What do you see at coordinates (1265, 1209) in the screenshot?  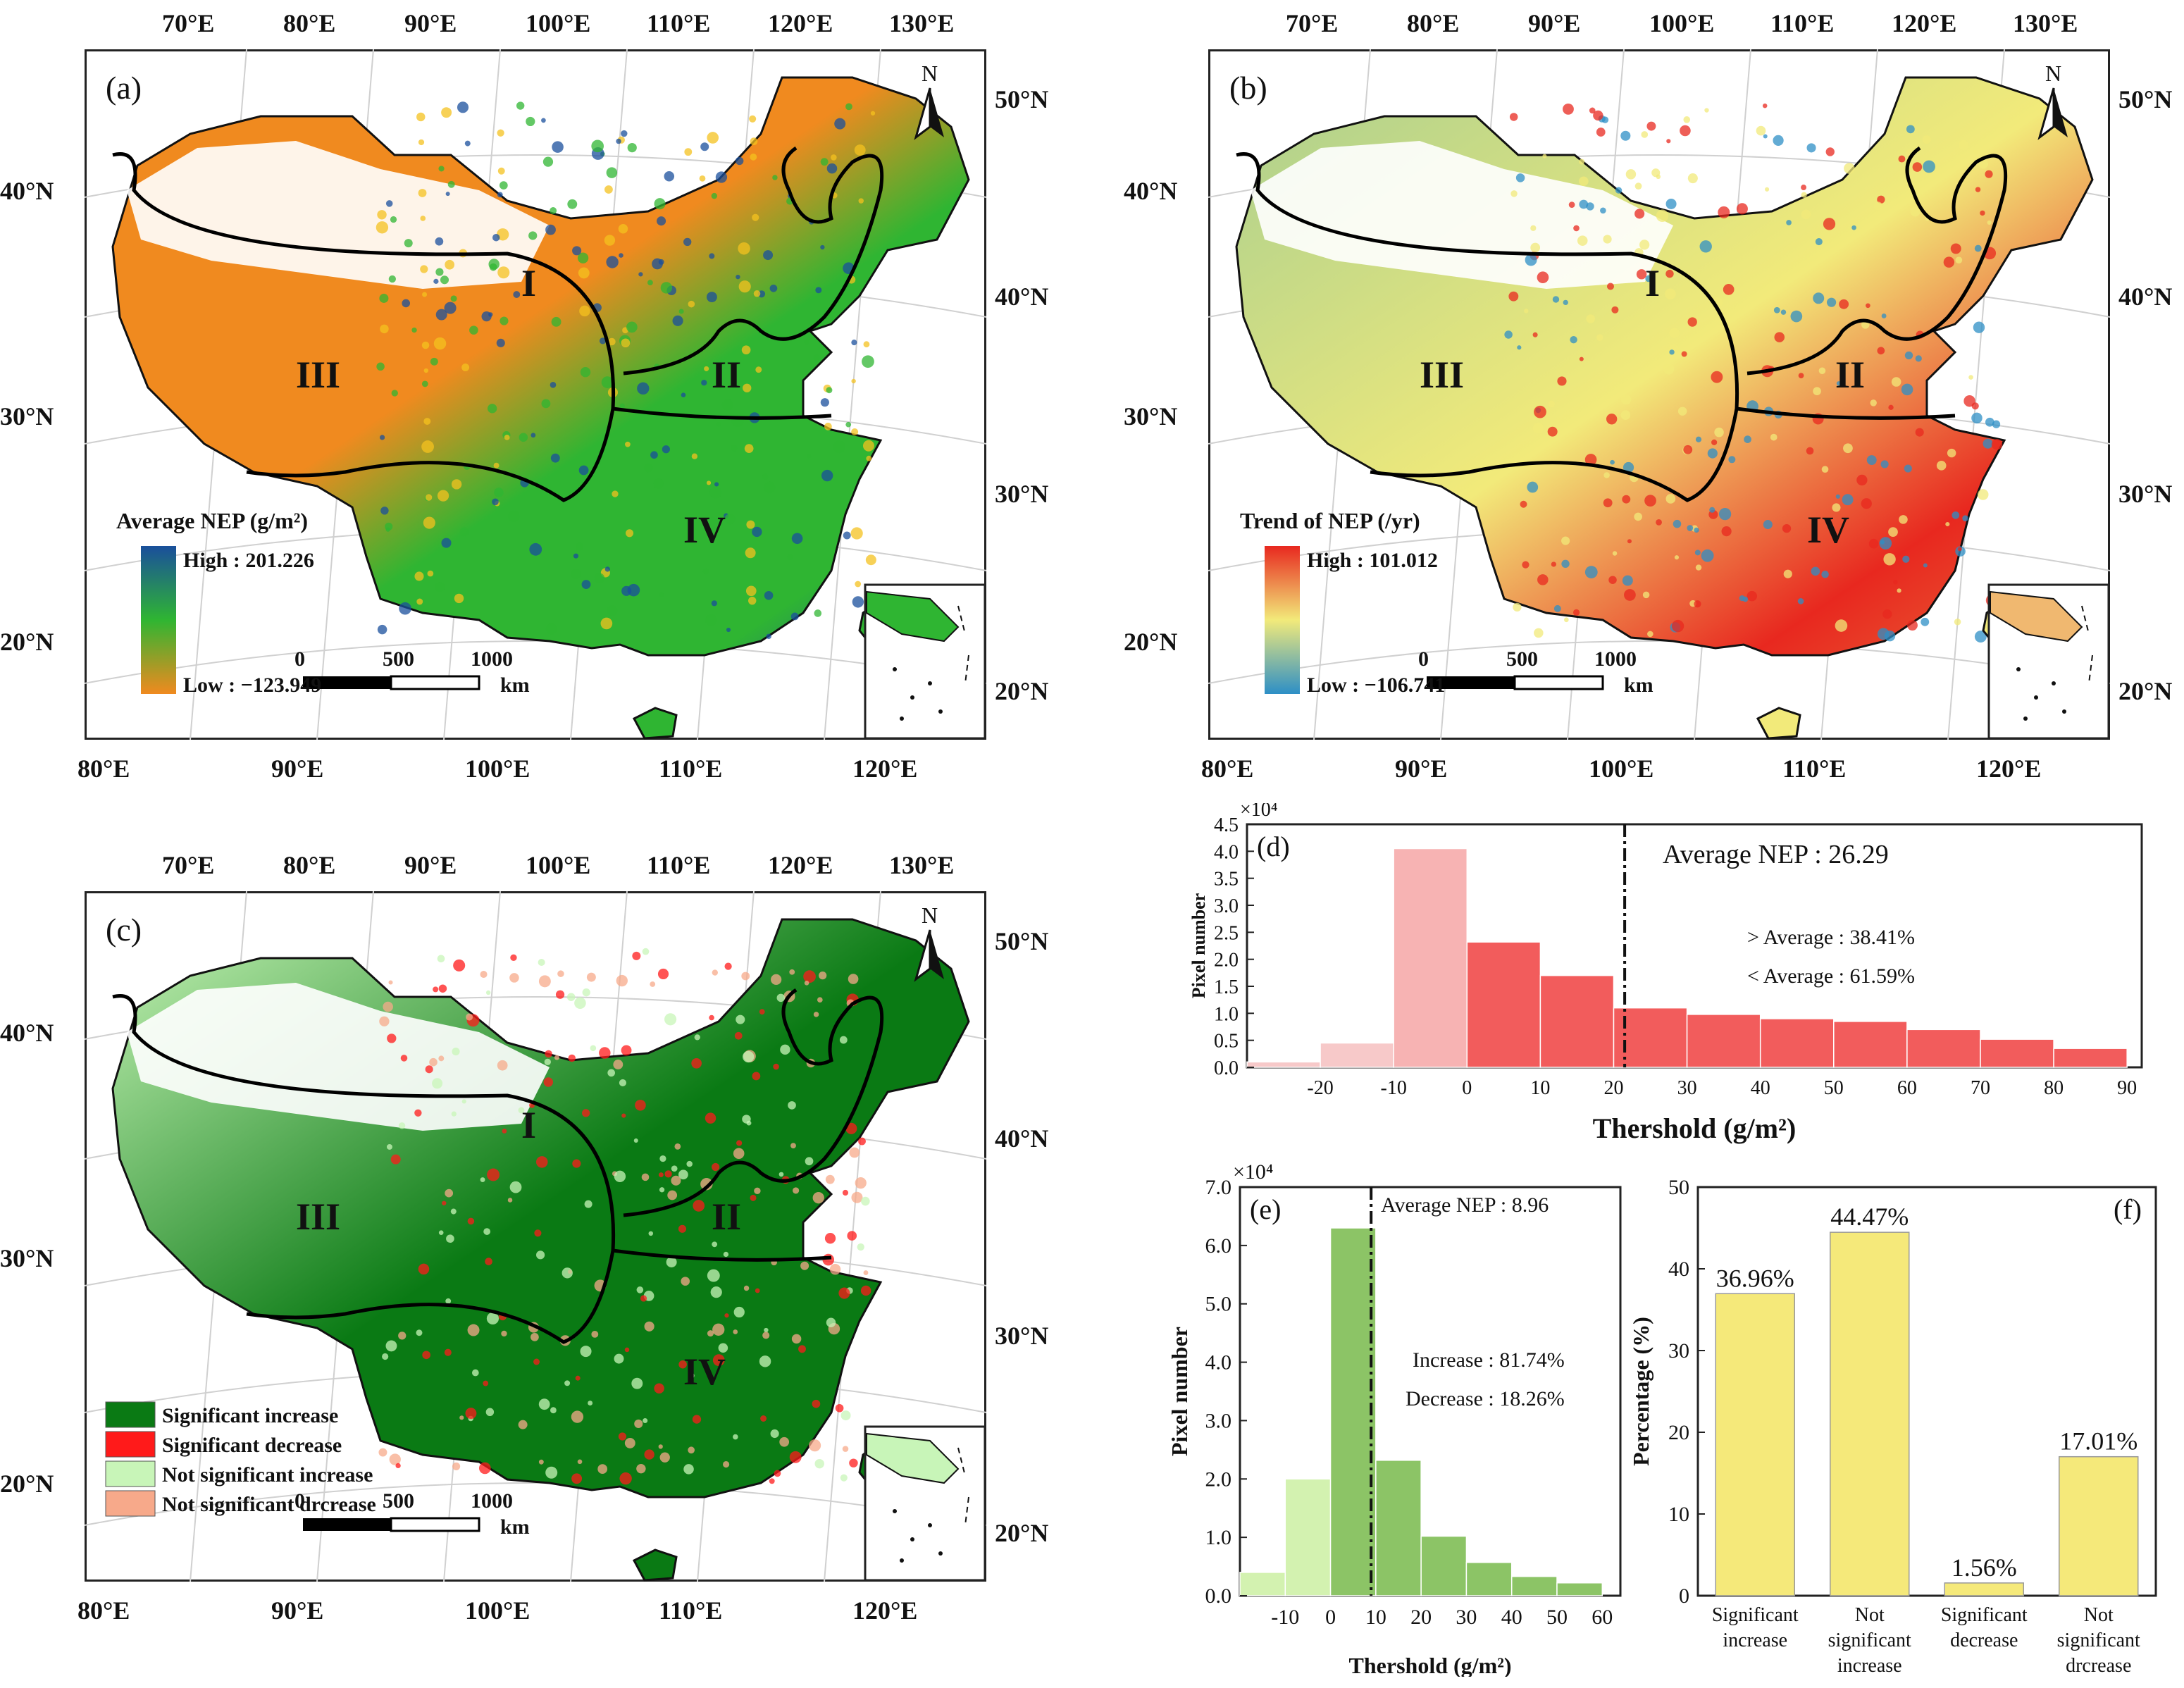 I see `panel-label: (e)` at bounding box center [1265, 1209].